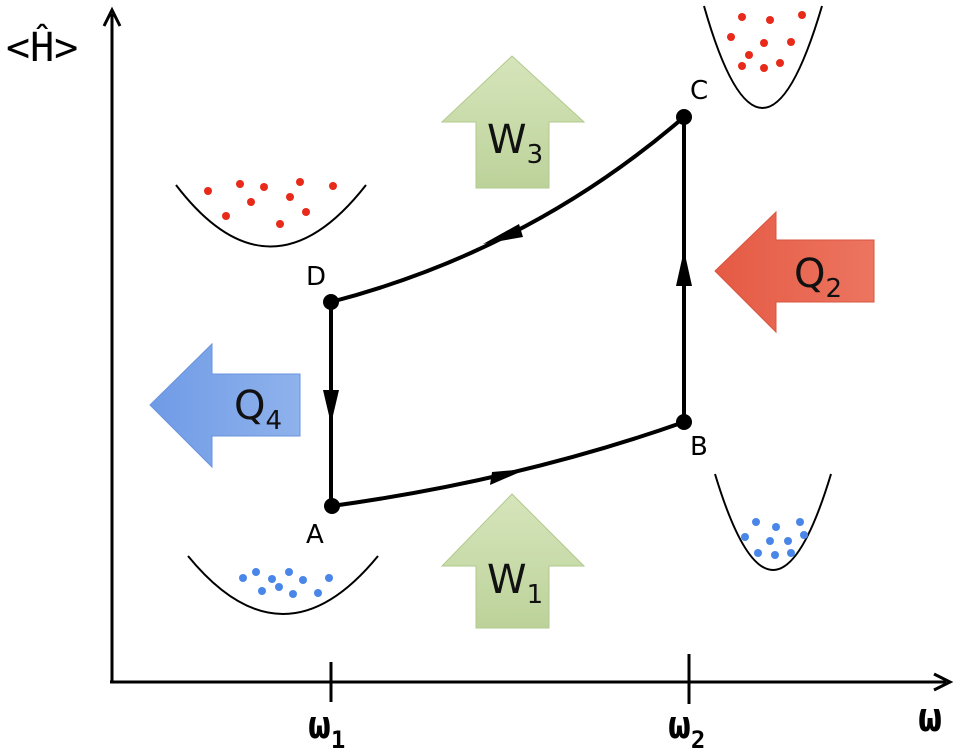  I want to click on y-axis-arrowhead, so click(112, 16).